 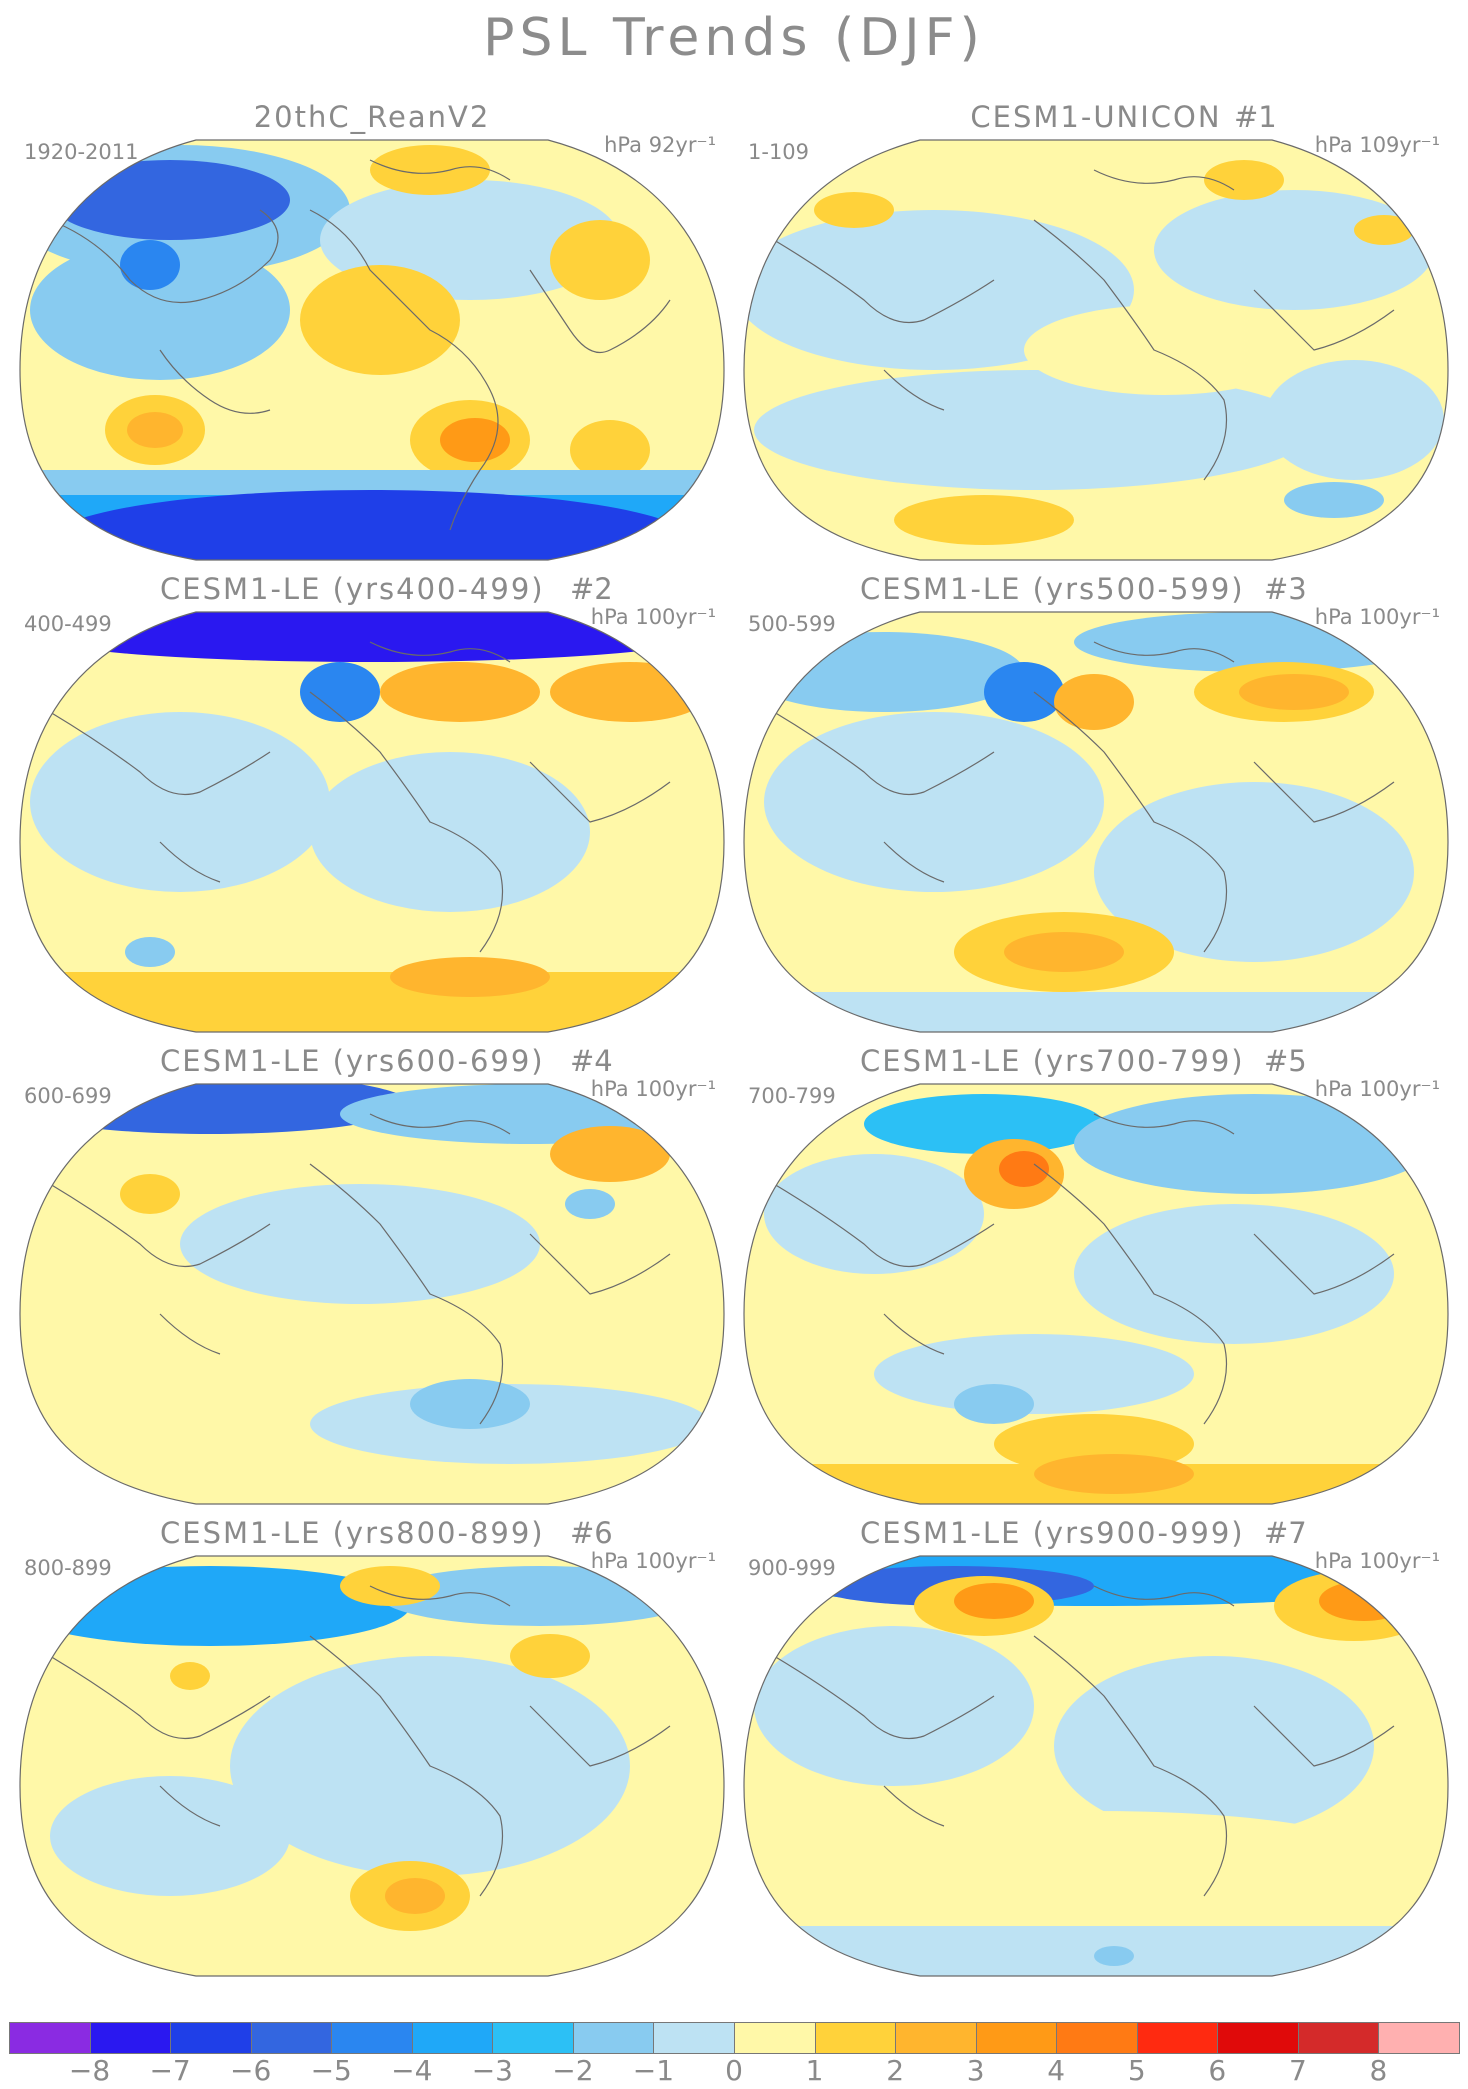 I want to click on colorbar-tick-label: 6, so click(x=1217, y=2070).